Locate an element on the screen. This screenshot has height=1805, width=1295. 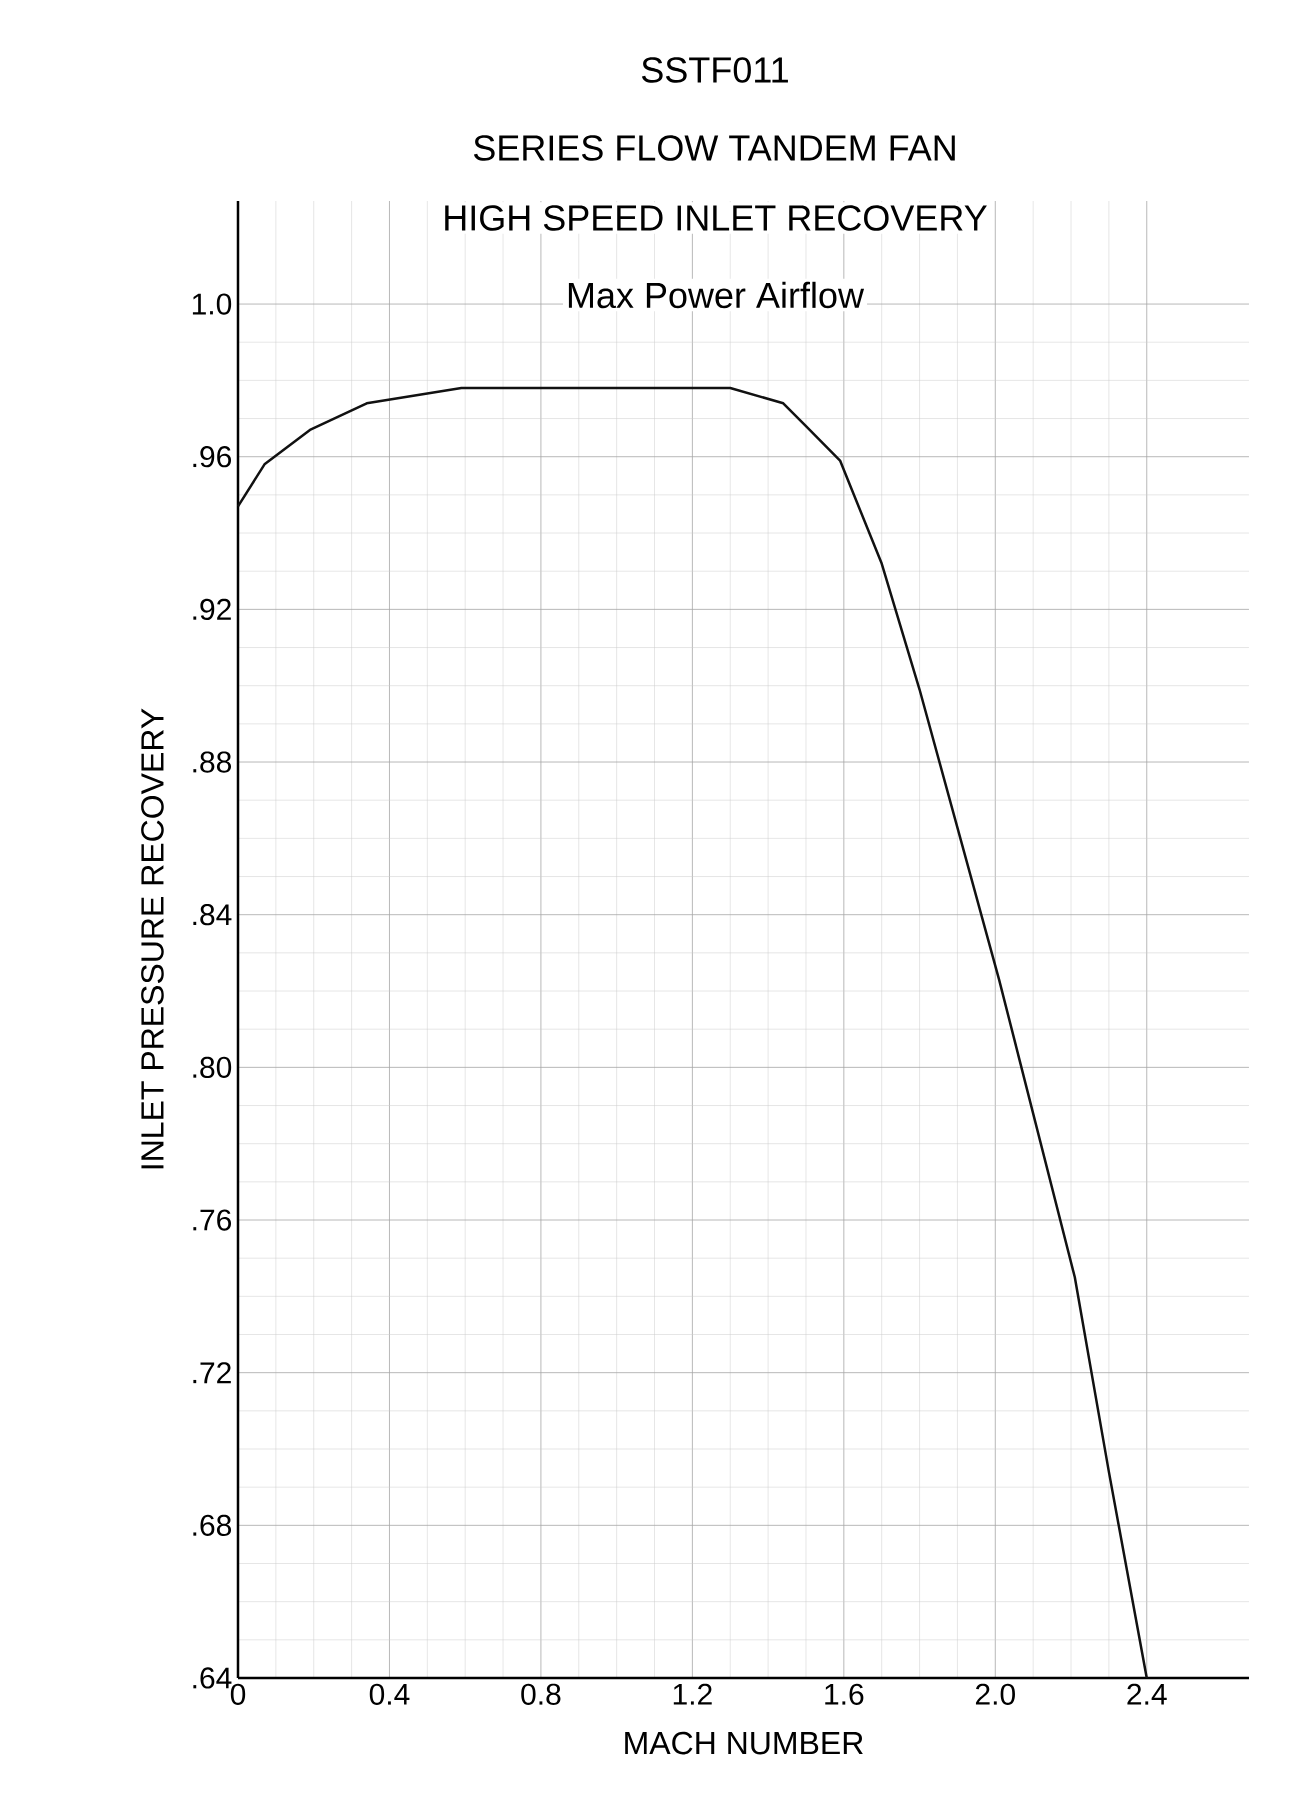
annotation: HIGH SPEED INLET RECOVERY is located at coordinates (716, 218).